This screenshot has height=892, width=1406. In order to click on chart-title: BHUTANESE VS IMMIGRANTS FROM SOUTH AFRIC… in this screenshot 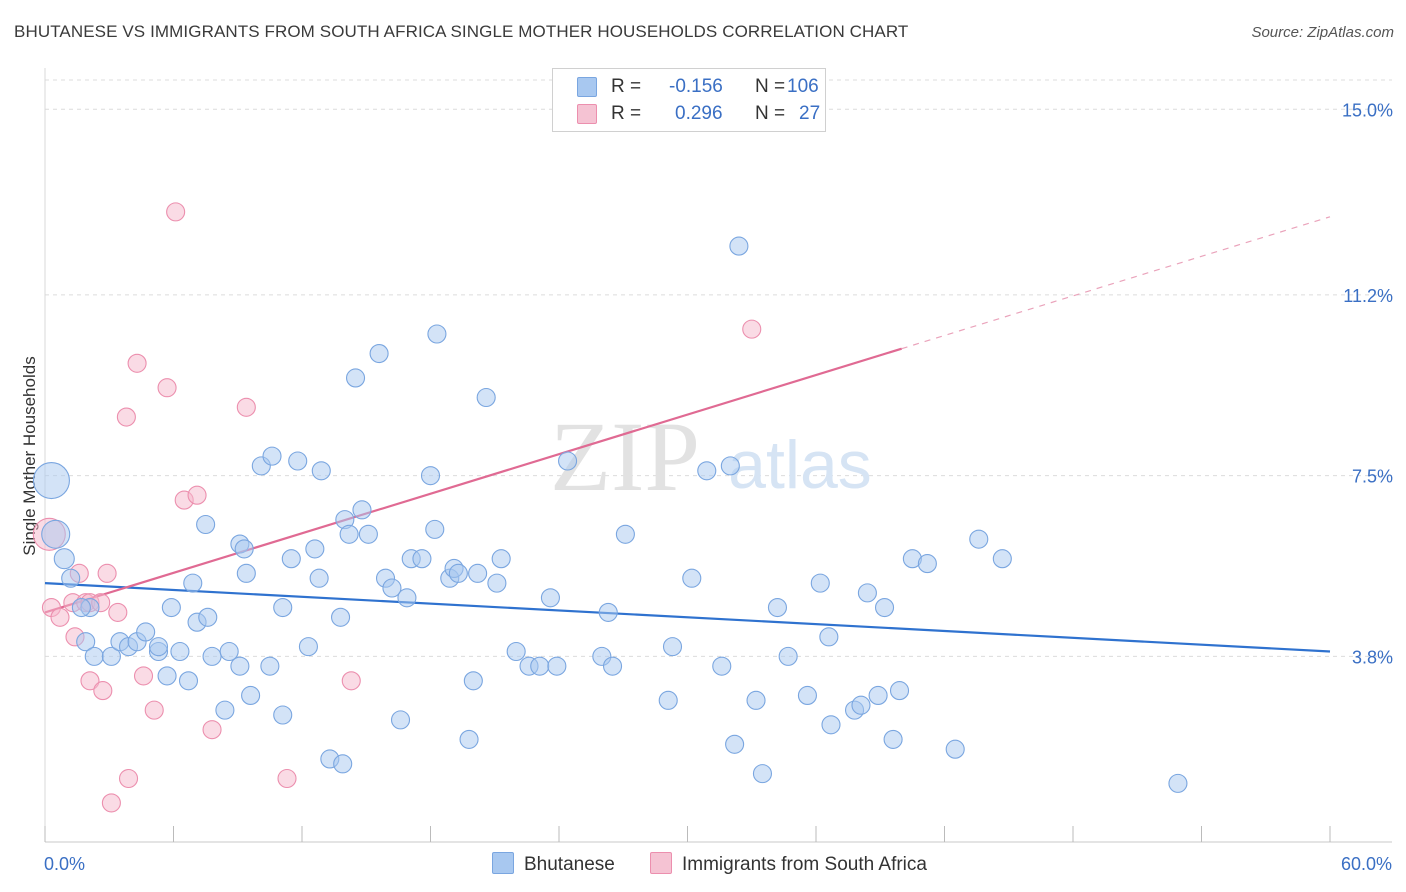, I will do `click(461, 31)`.